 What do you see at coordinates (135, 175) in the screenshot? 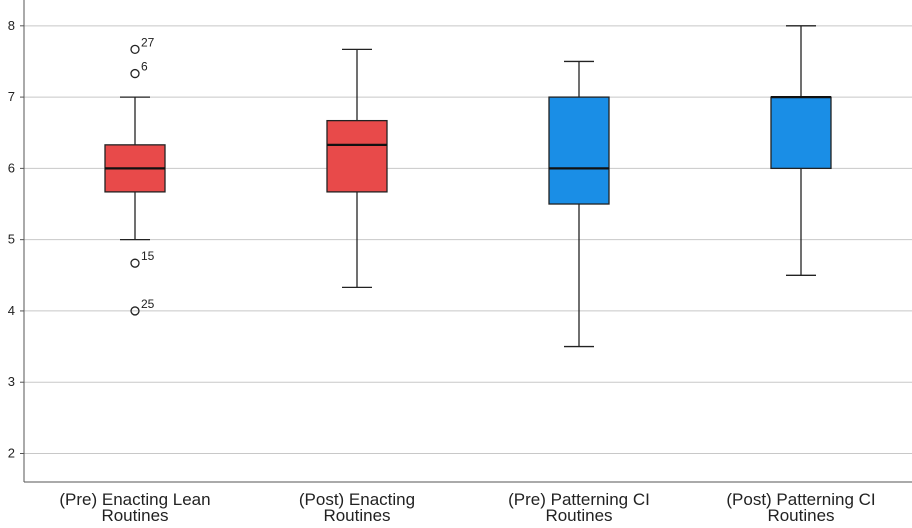
I see `box-group: 27 6 15 25` at bounding box center [135, 175].